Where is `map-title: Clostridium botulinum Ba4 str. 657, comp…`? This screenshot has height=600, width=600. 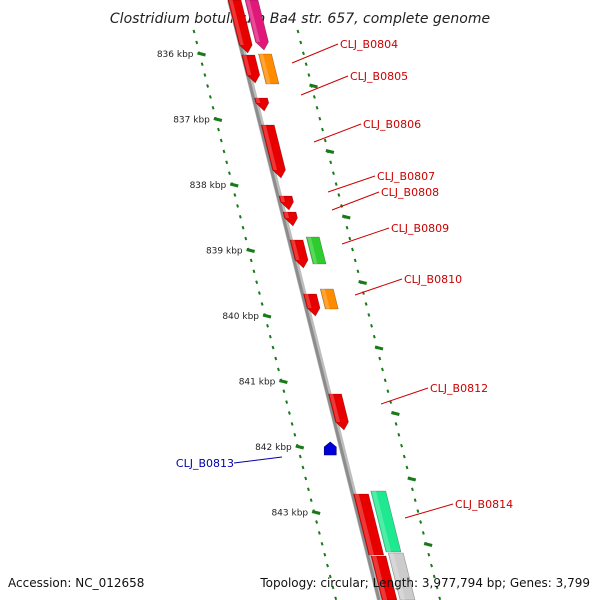
map-title: Clostridium botulinum Ba4 str. 657, comp… is located at coordinates (300, 19).